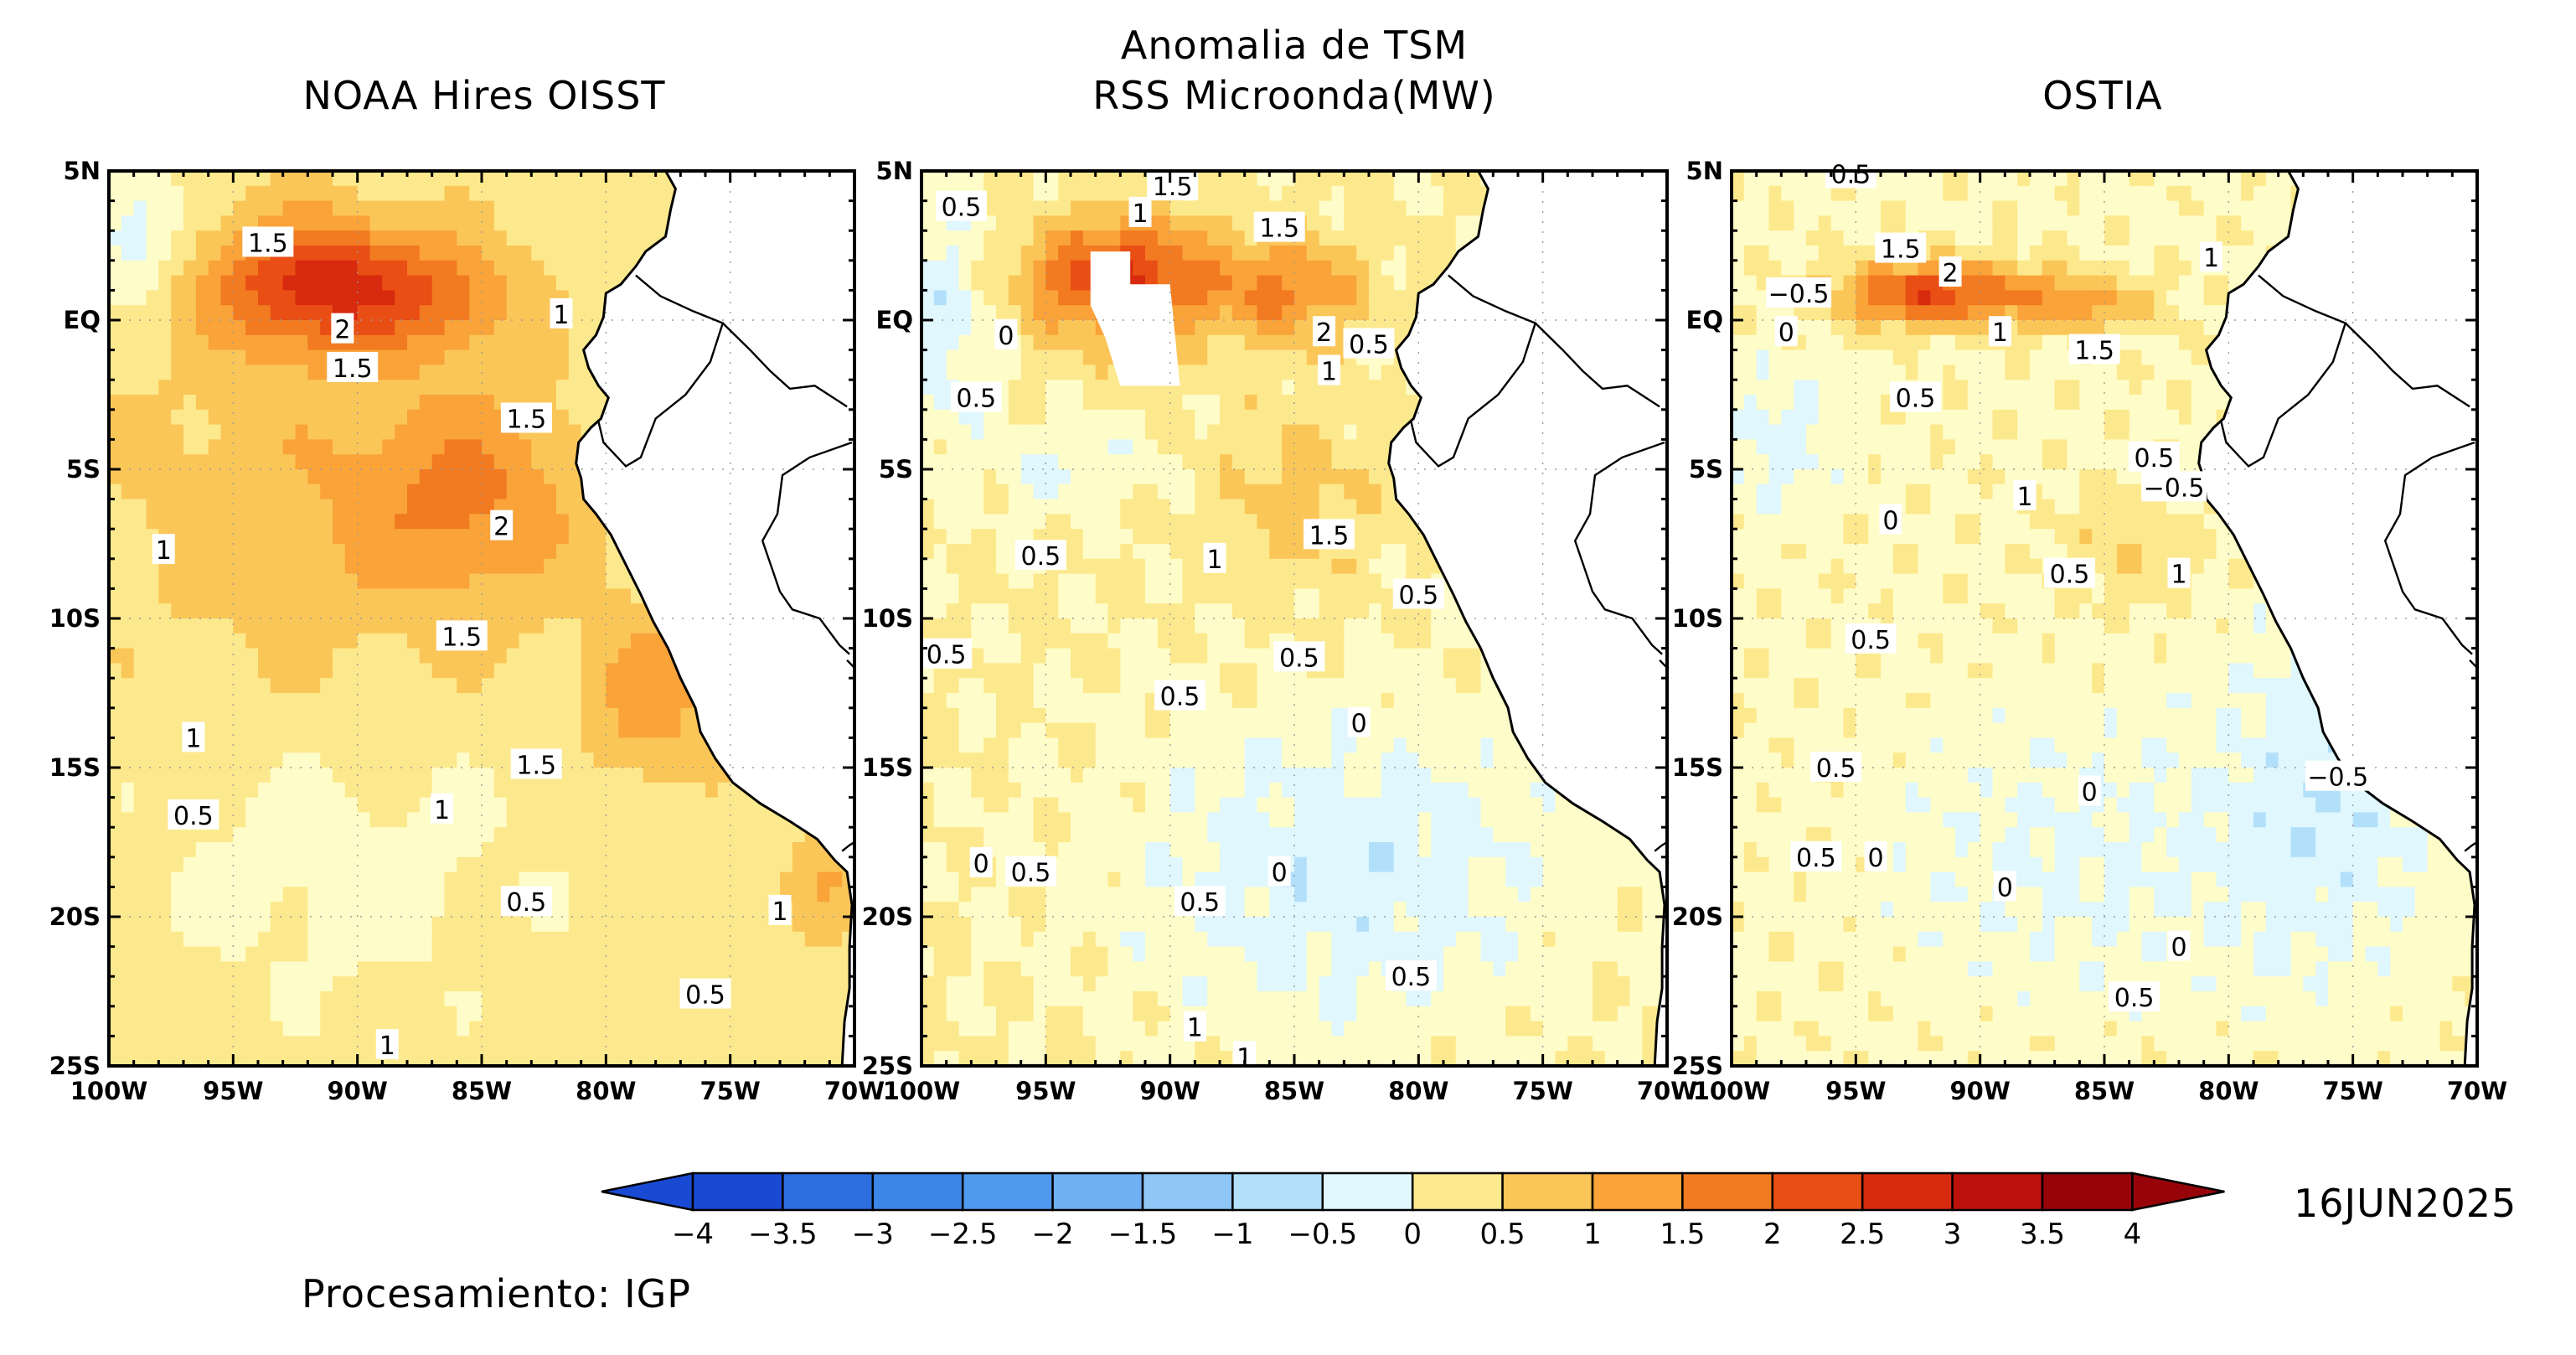 This screenshot has height=1355, width=2576. I want to click on lon-tick-label: 90W, so click(1169, 1091).